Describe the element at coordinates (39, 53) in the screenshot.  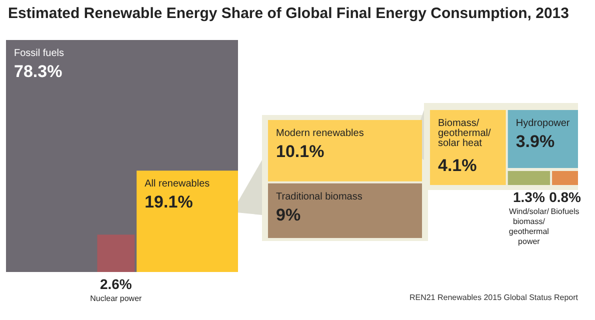
I see `category-label: Fossil fuels` at that location.